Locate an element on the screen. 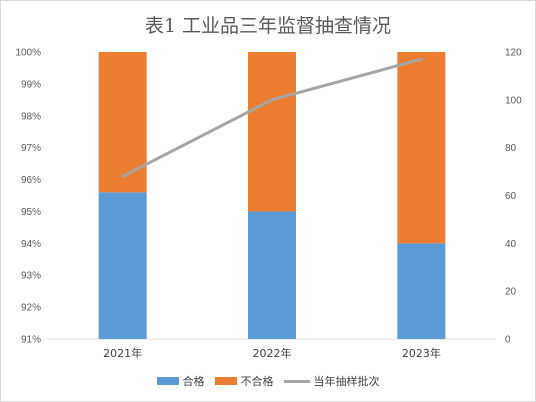 This screenshot has height=402, width=536. legend-label-batches: 当年抽样批次 is located at coordinates (346, 381).